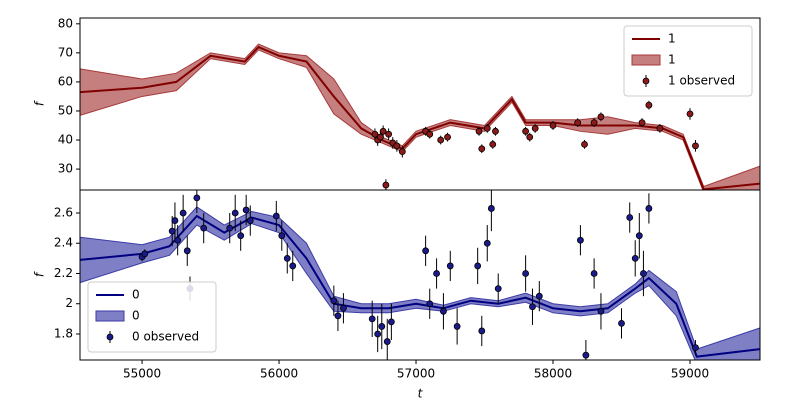 This screenshot has height=404, width=800. Describe the element at coordinates (63, 243) in the screenshot. I see `y-tick-label: 2.4` at that location.